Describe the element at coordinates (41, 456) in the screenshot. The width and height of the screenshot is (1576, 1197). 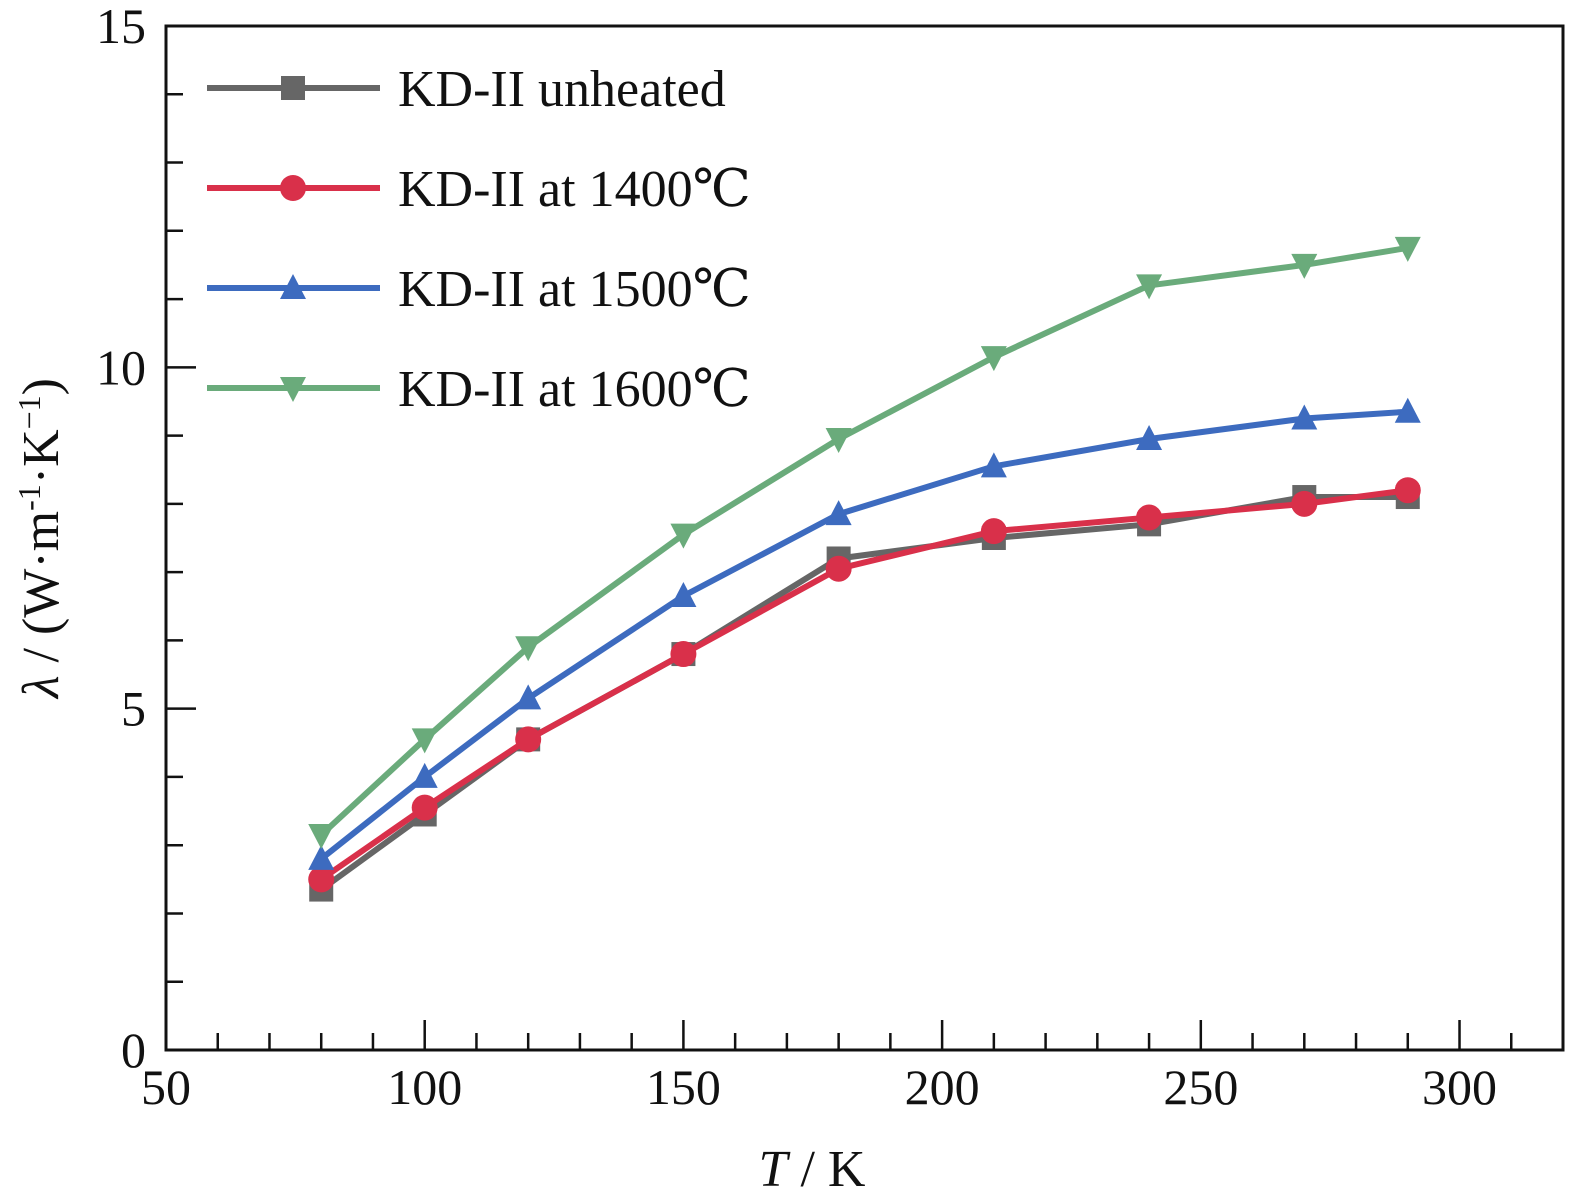
I see `y-axis-title-part2: ·K` at that location.